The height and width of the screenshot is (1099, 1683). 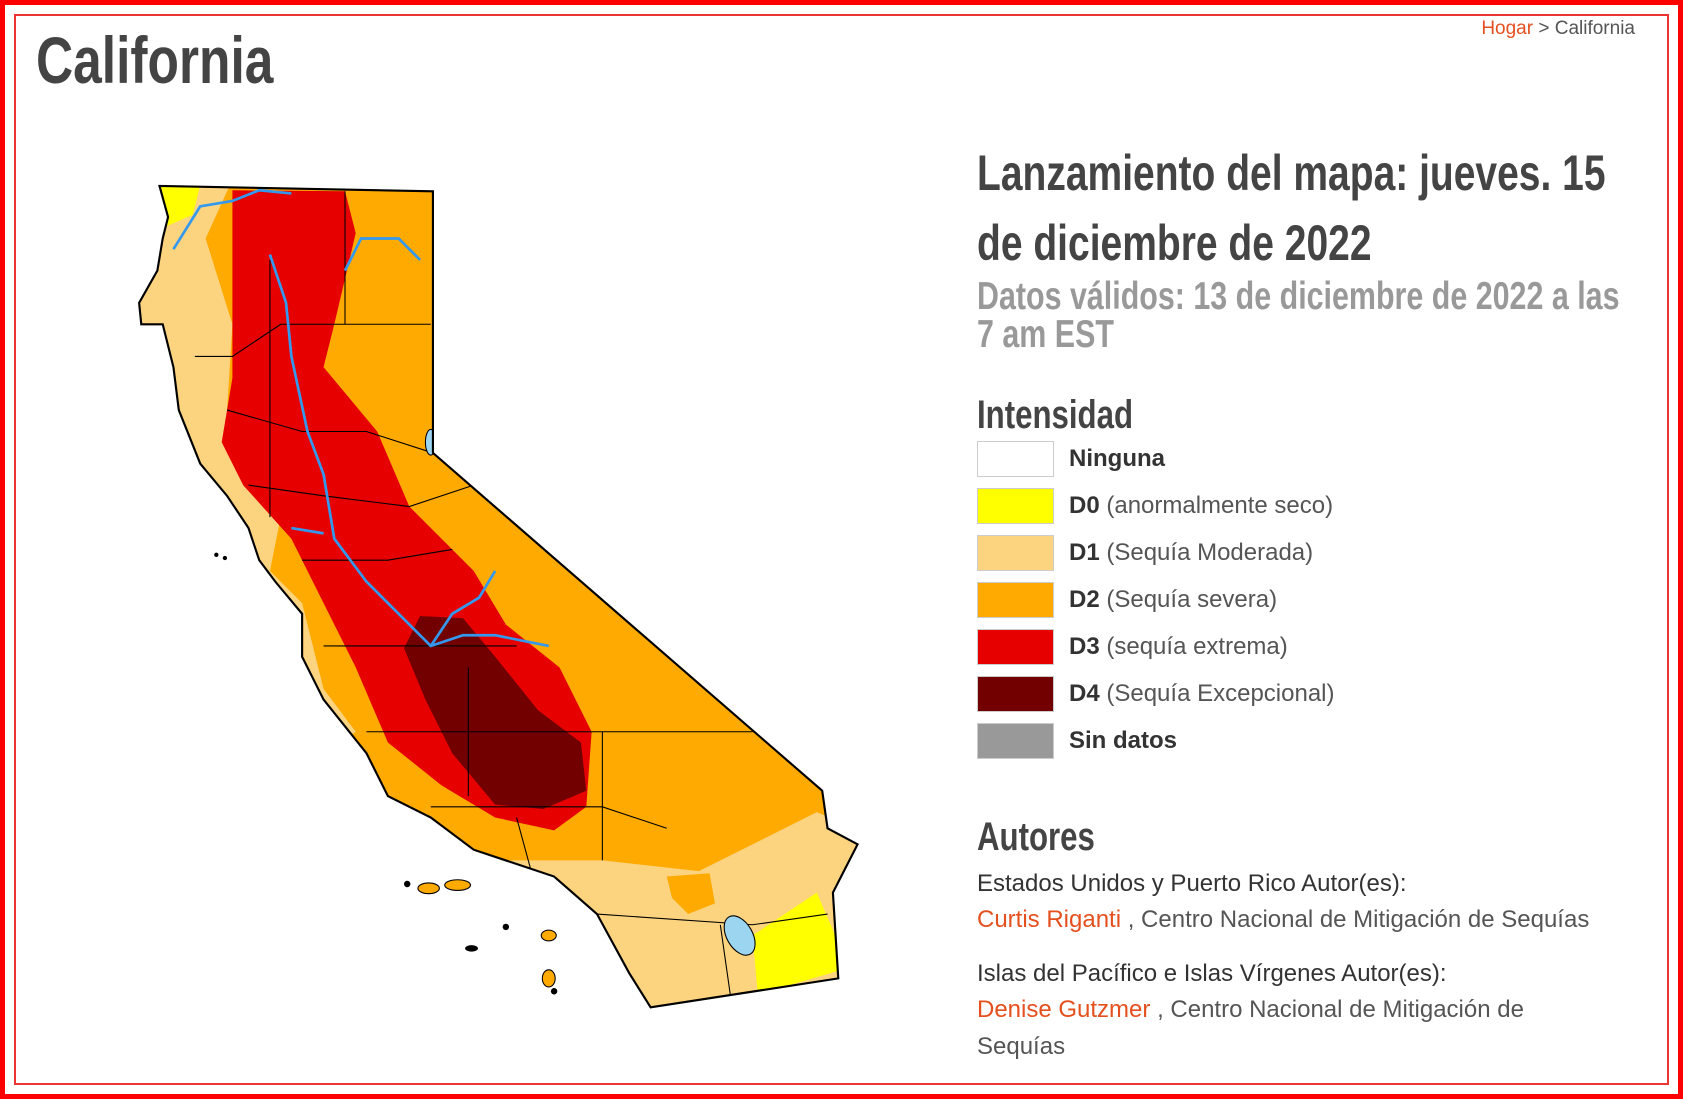 What do you see at coordinates (1277, 741) in the screenshot?
I see `legend-item: Sin datos` at bounding box center [1277, 741].